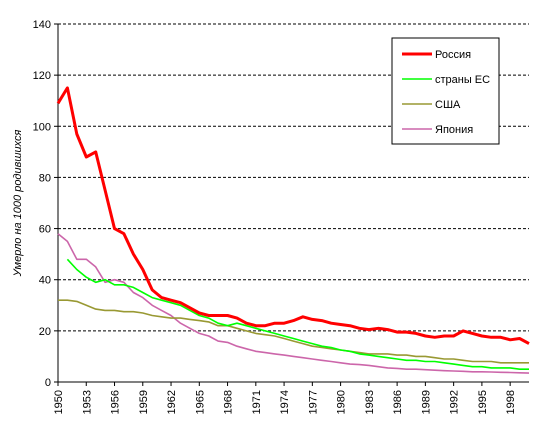 This screenshot has width=534, height=447. I want to click on x-tick-label: 1995, so click(483, 402).